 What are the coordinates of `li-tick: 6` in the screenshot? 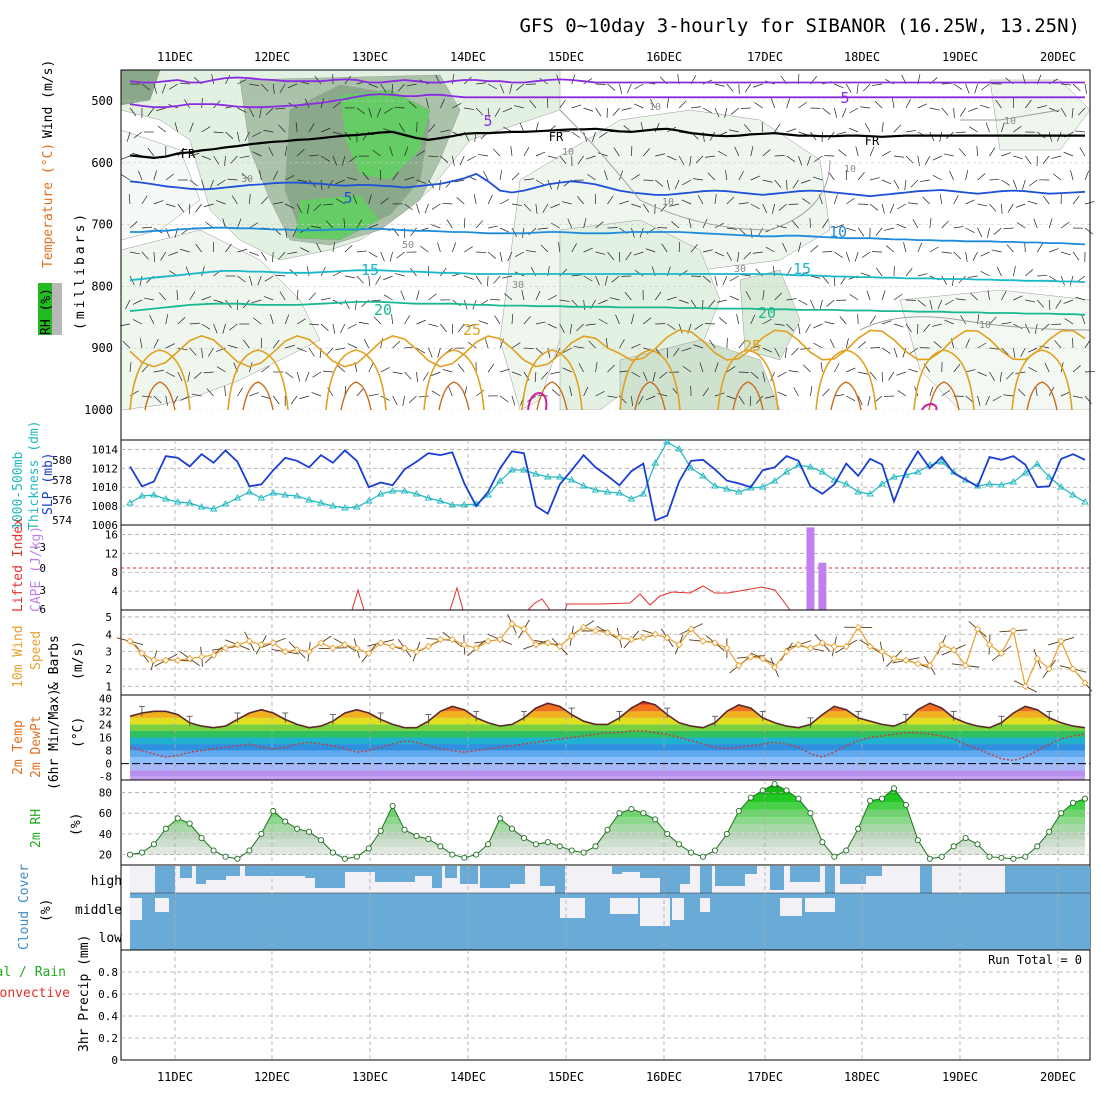 It's located at (42, 609).